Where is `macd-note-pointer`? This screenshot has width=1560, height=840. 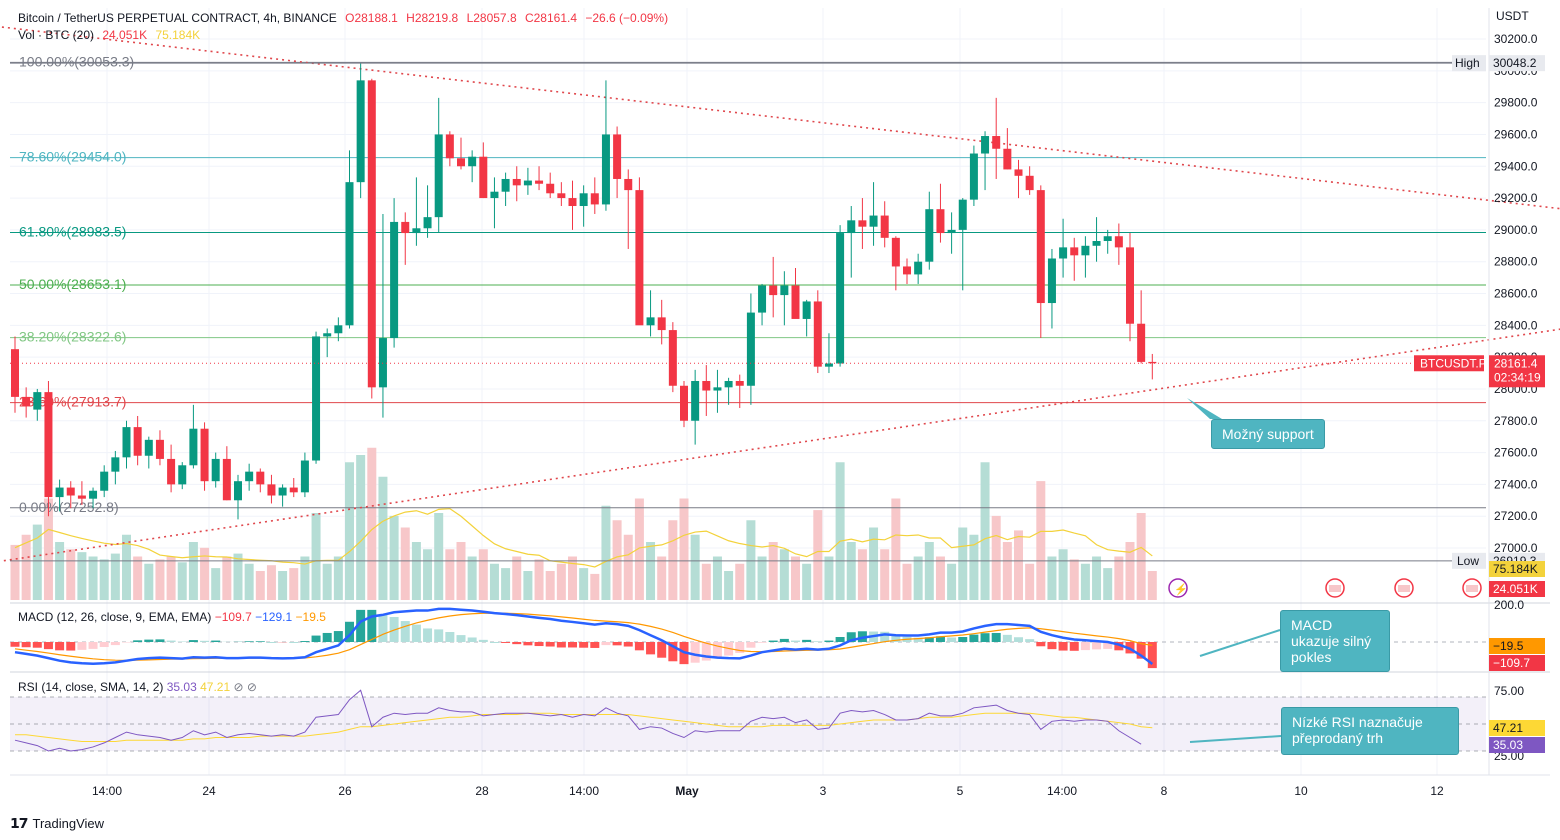
macd-note-pointer is located at coordinates (1240, 643).